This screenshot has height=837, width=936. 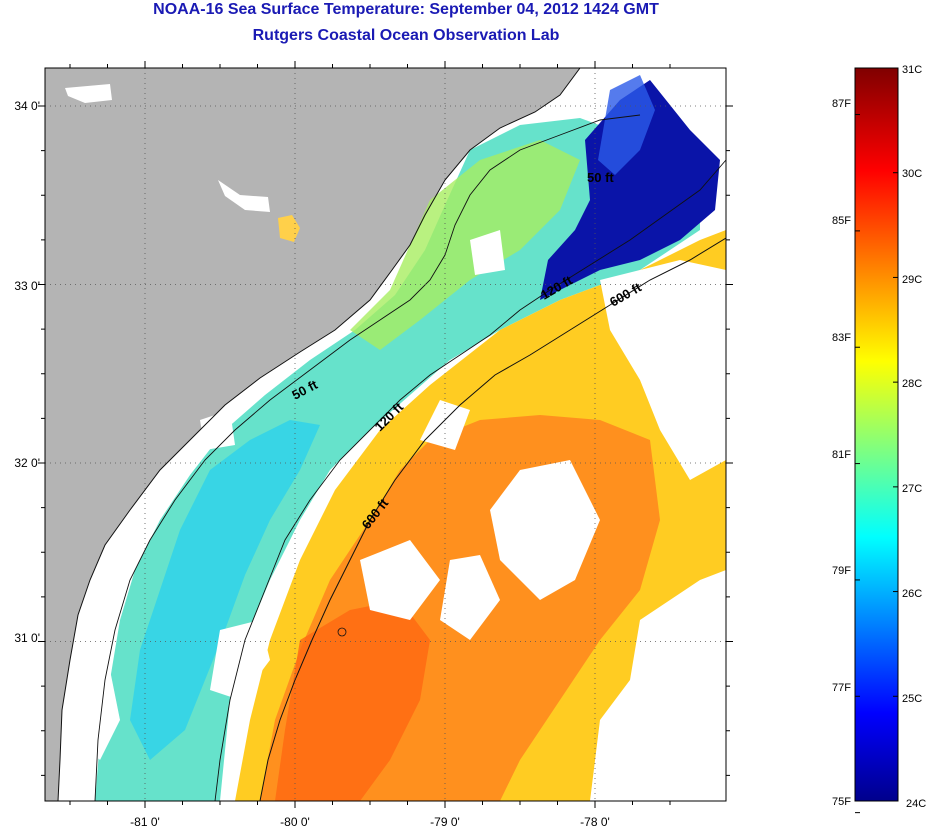 I want to click on colorbar-fahrenheit-label: 79F, so click(x=841, y=571).